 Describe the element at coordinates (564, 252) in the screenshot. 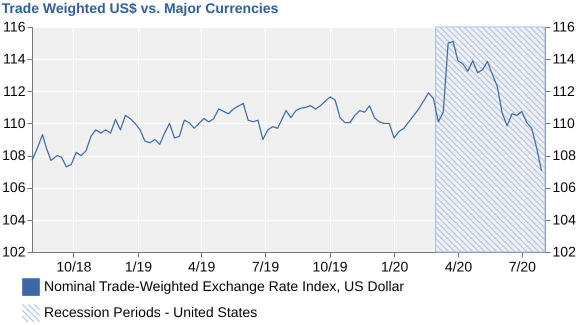

I see `y2-tick-label: 102` at that location.